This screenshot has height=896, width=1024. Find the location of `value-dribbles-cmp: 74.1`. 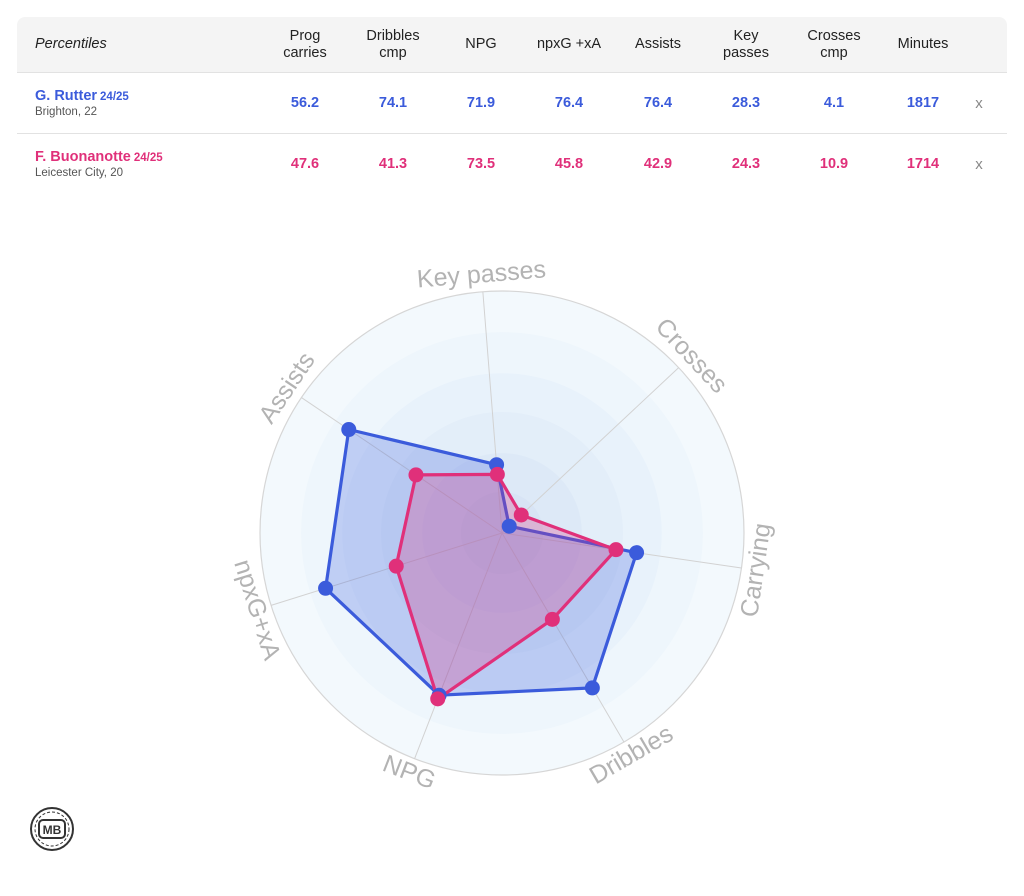

value-dribbles-cmp: 74.1 is located at coordinates (393, 103).